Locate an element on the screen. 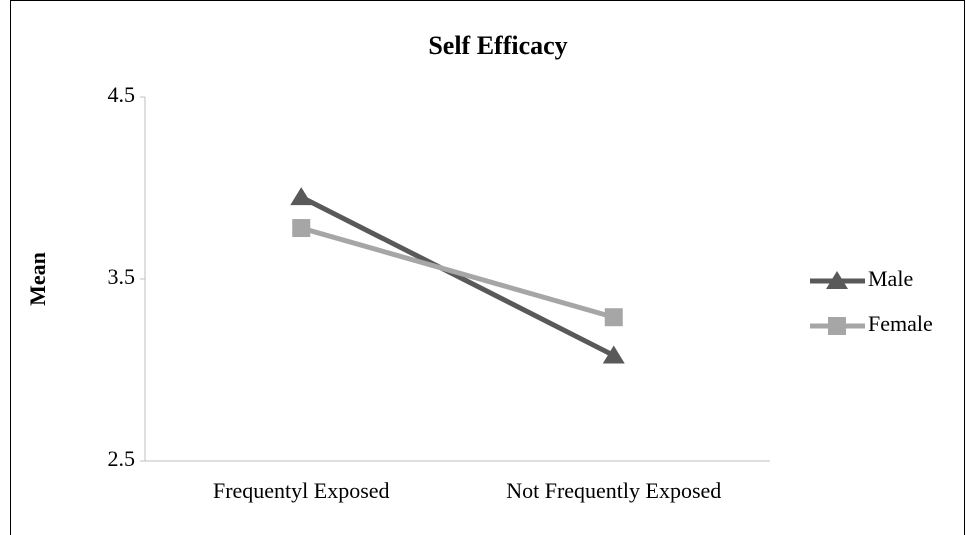 The width and height of the screenshot is (966, 535). y-tick-label: 3.5 is located at coordinates (122, 276).